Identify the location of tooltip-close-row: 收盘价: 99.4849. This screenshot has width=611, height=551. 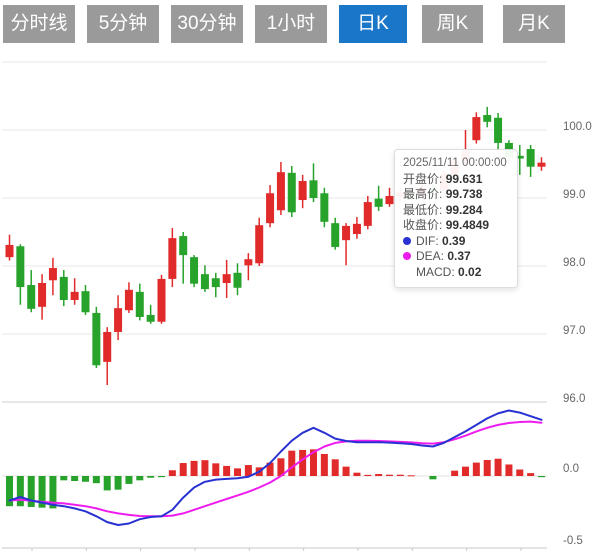
(456, 226).